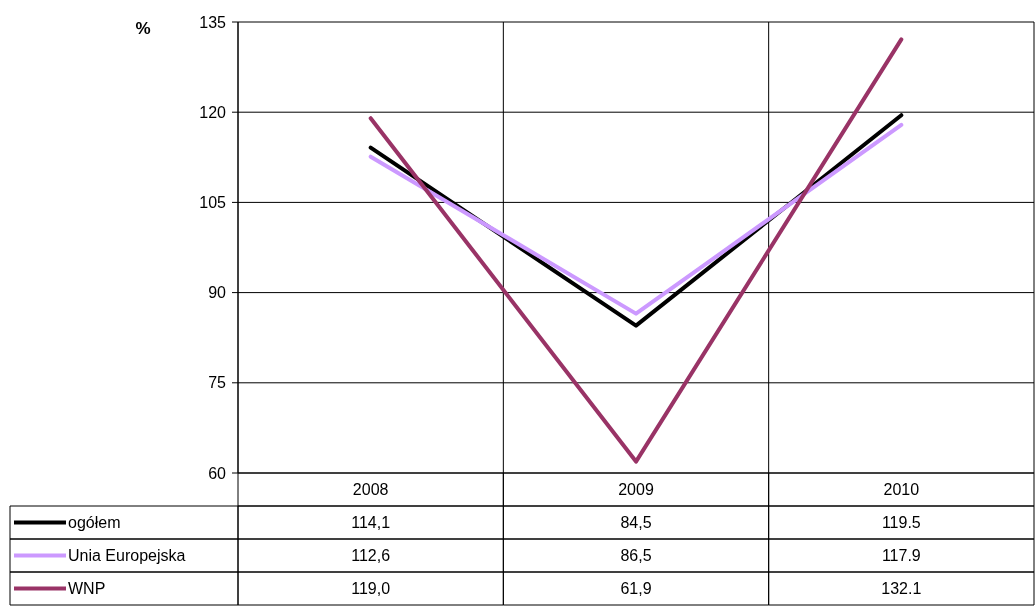 This screenshot has height=611, width=1035. Describe the element at coordinates (371, 589) in the screenshot. I see `data-label: 119,0` at that location.